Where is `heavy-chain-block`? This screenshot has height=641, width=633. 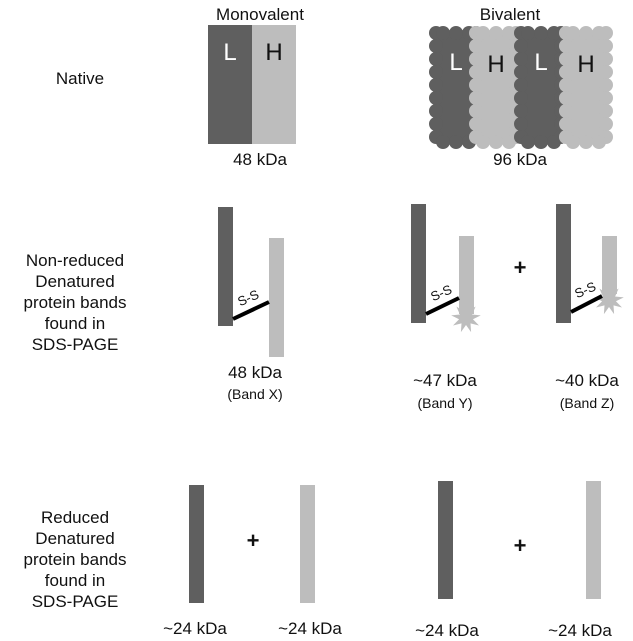
heavy-chain-block is located at coordinates (274, 84).